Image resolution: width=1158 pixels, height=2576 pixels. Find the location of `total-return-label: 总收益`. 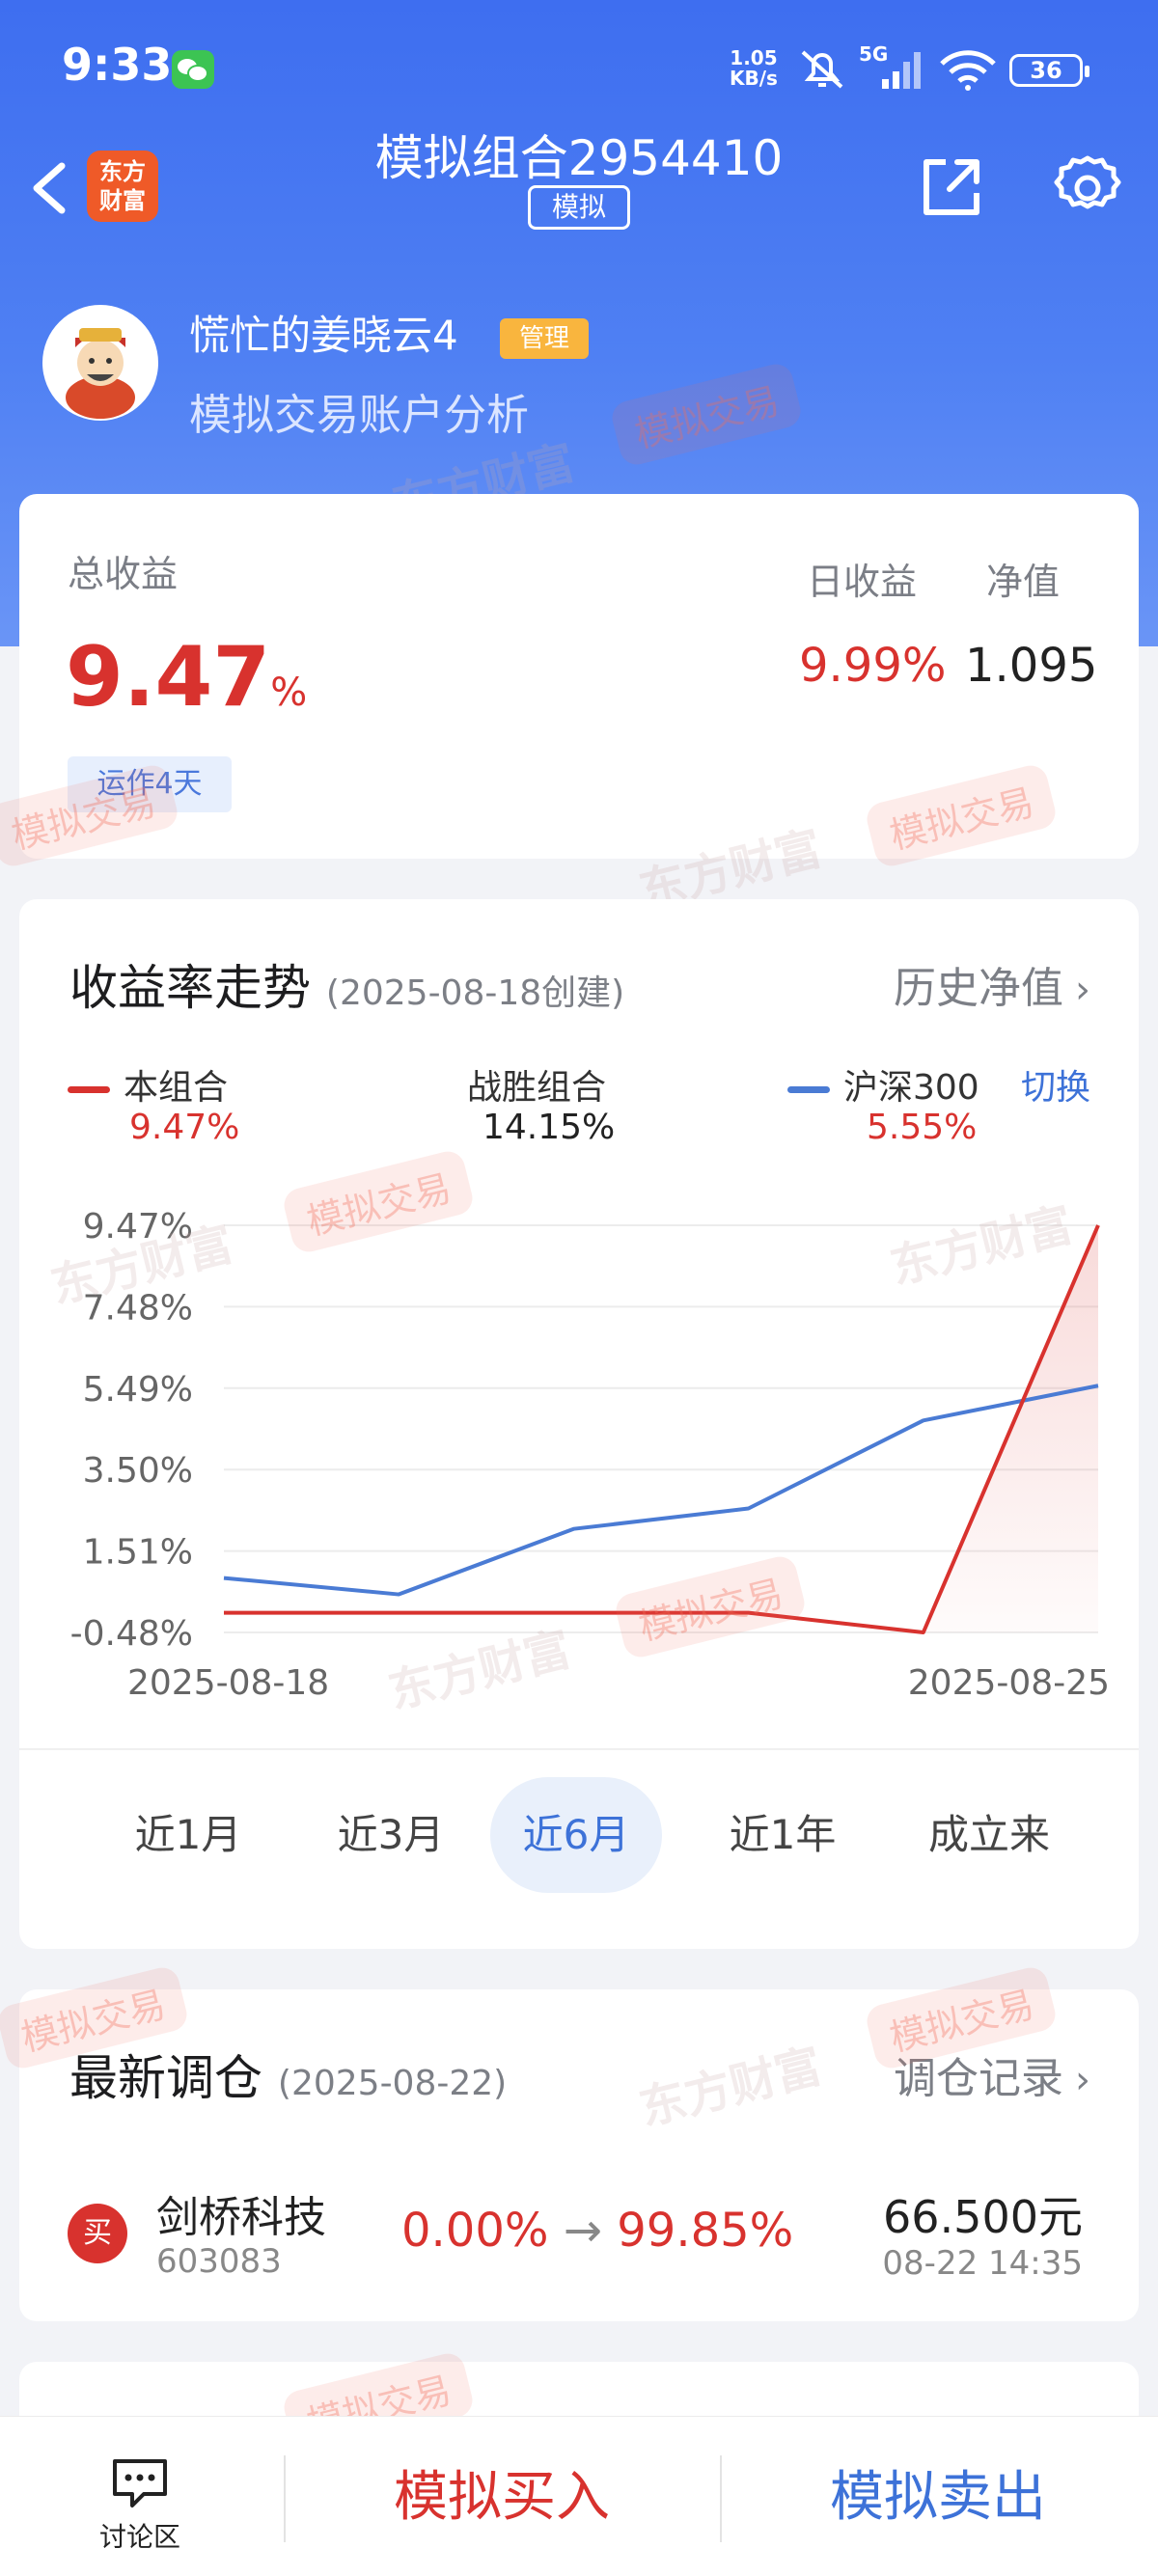

total-return-label: 总收益 is located at coordinates (123, 574).